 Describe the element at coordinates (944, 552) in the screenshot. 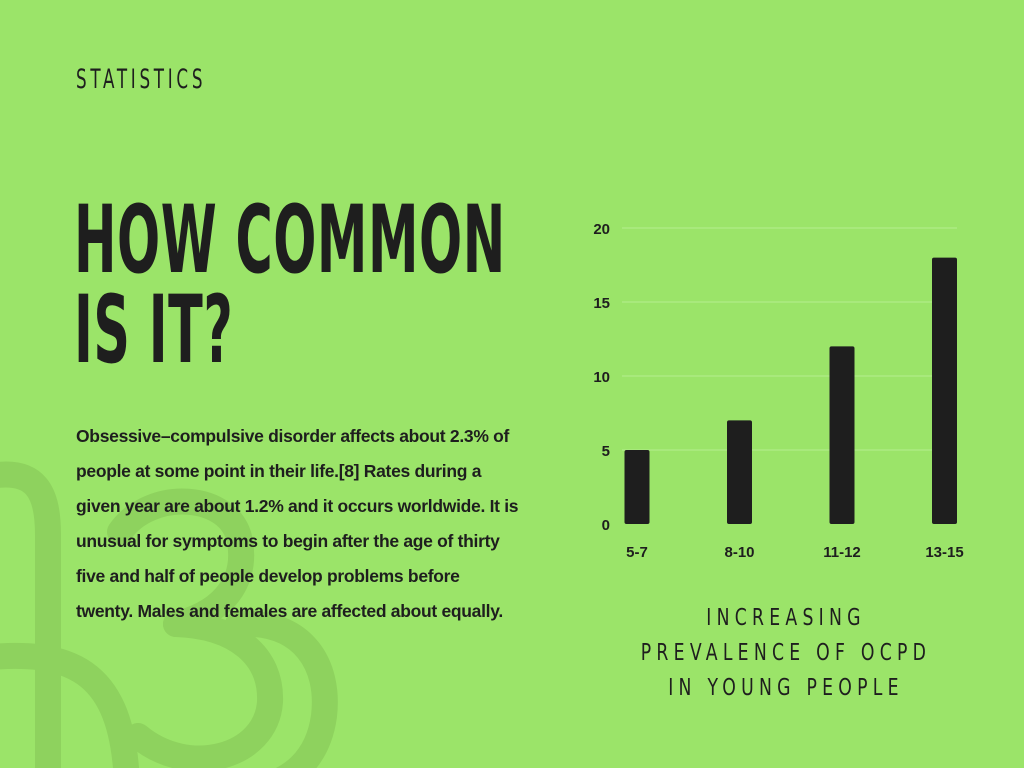

I see `x-tick-label: 13-15` at that location.